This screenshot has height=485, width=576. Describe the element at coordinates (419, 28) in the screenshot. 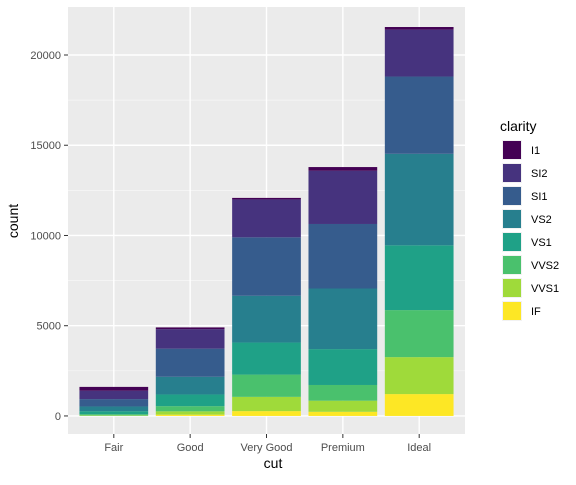

I see `bar-segment-ideal-i1` at that location.